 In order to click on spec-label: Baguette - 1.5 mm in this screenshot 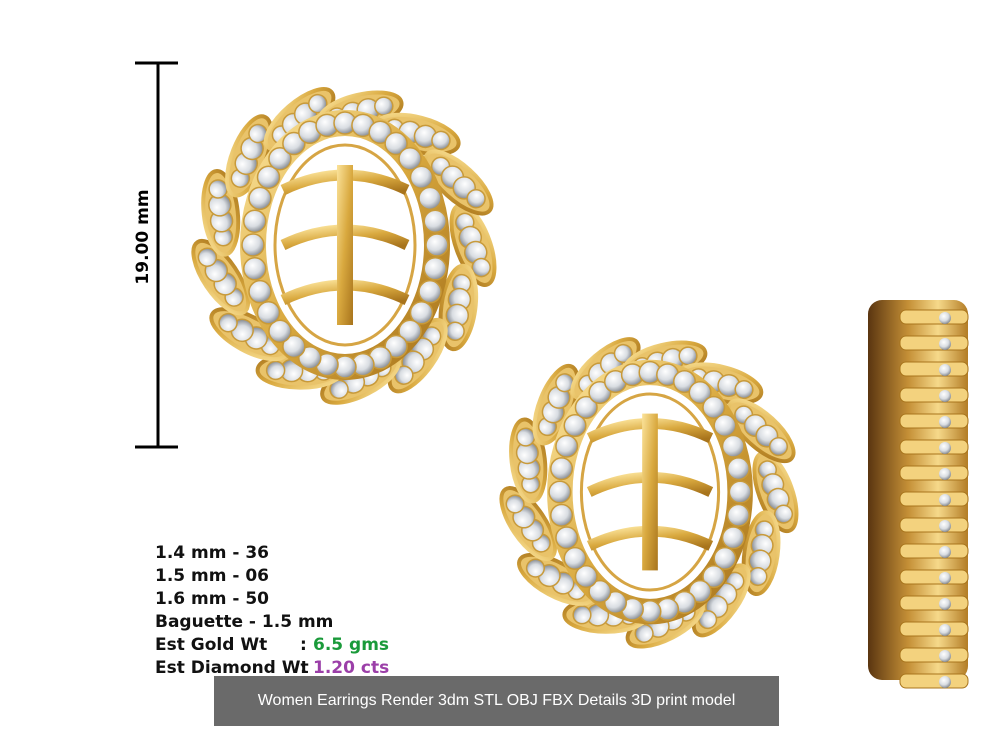, I will do `click(244, 622)`.